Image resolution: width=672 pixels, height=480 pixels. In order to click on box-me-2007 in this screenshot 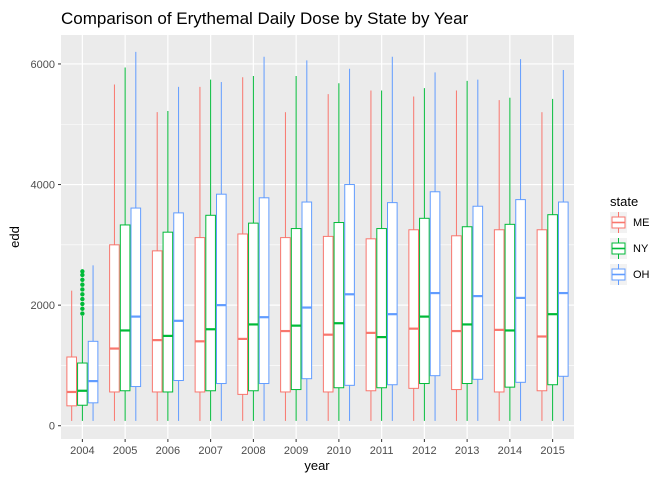, I will do `click(200, 253)`.